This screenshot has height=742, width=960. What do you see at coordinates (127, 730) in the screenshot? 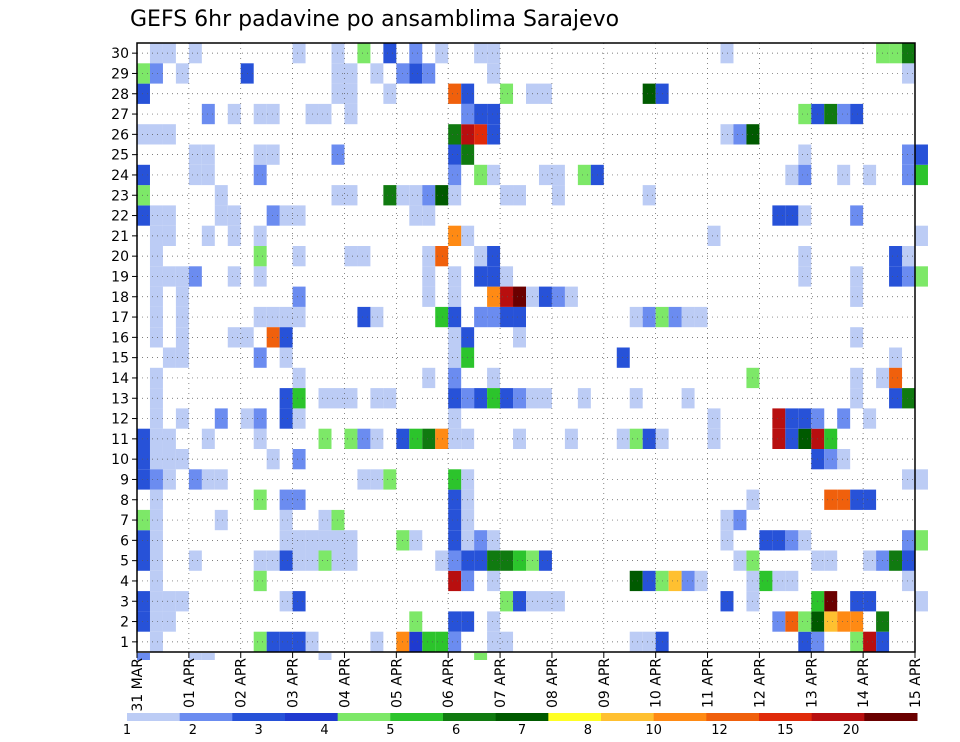
I see `legend-label: 1` at bounding box center [127, 730].